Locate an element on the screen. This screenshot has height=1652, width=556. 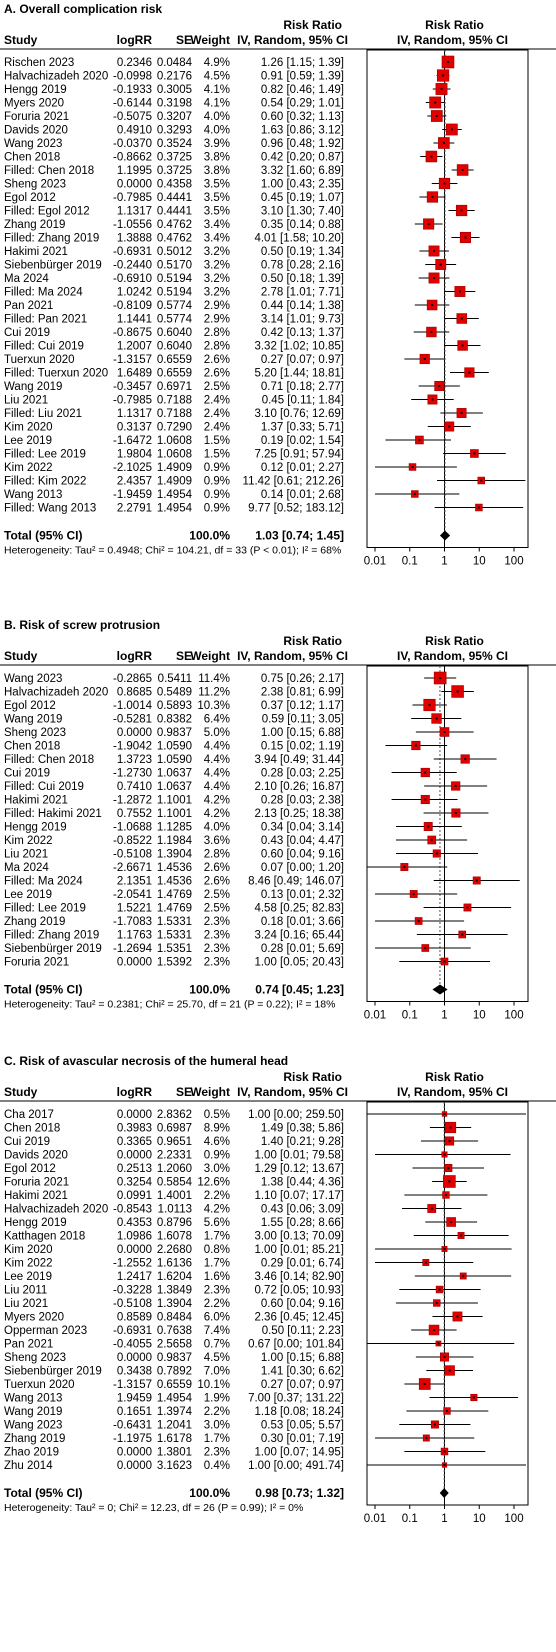
study-rr-ci: 0.60 [0.32; 1.13] is located at coordinates (302, 117).